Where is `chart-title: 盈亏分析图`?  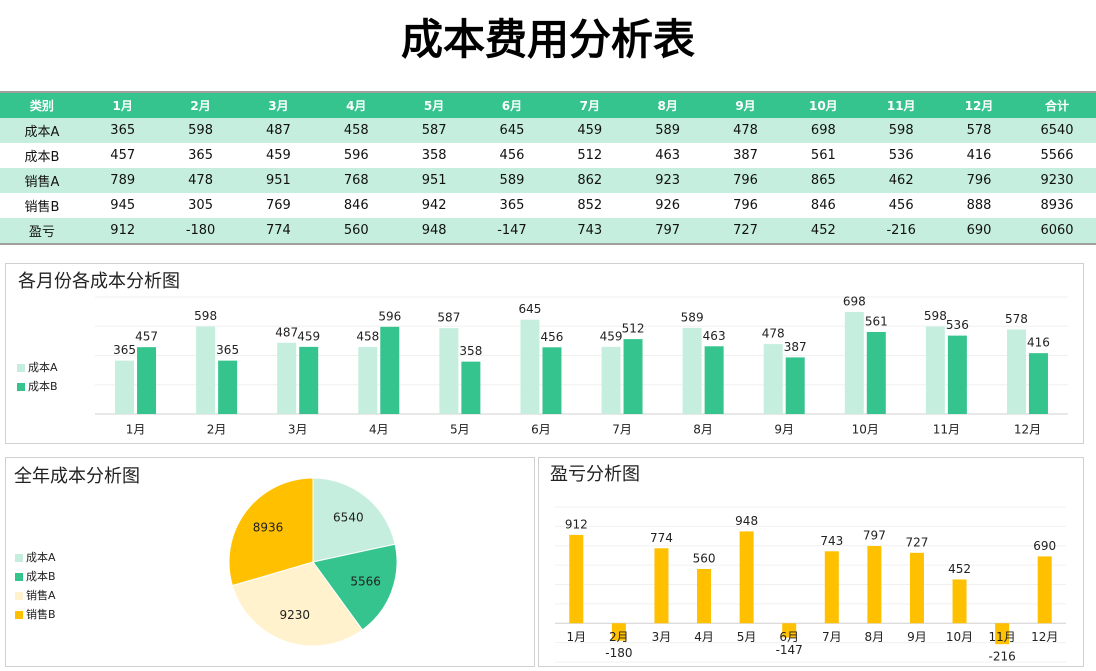
chart-title: 盈亏分析图 is located at coordinates (595, 474).